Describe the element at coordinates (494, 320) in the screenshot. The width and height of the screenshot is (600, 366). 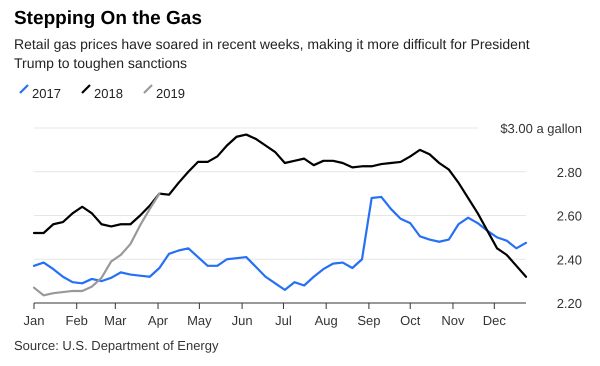
I see `x-tick-label: Dec` at that location.